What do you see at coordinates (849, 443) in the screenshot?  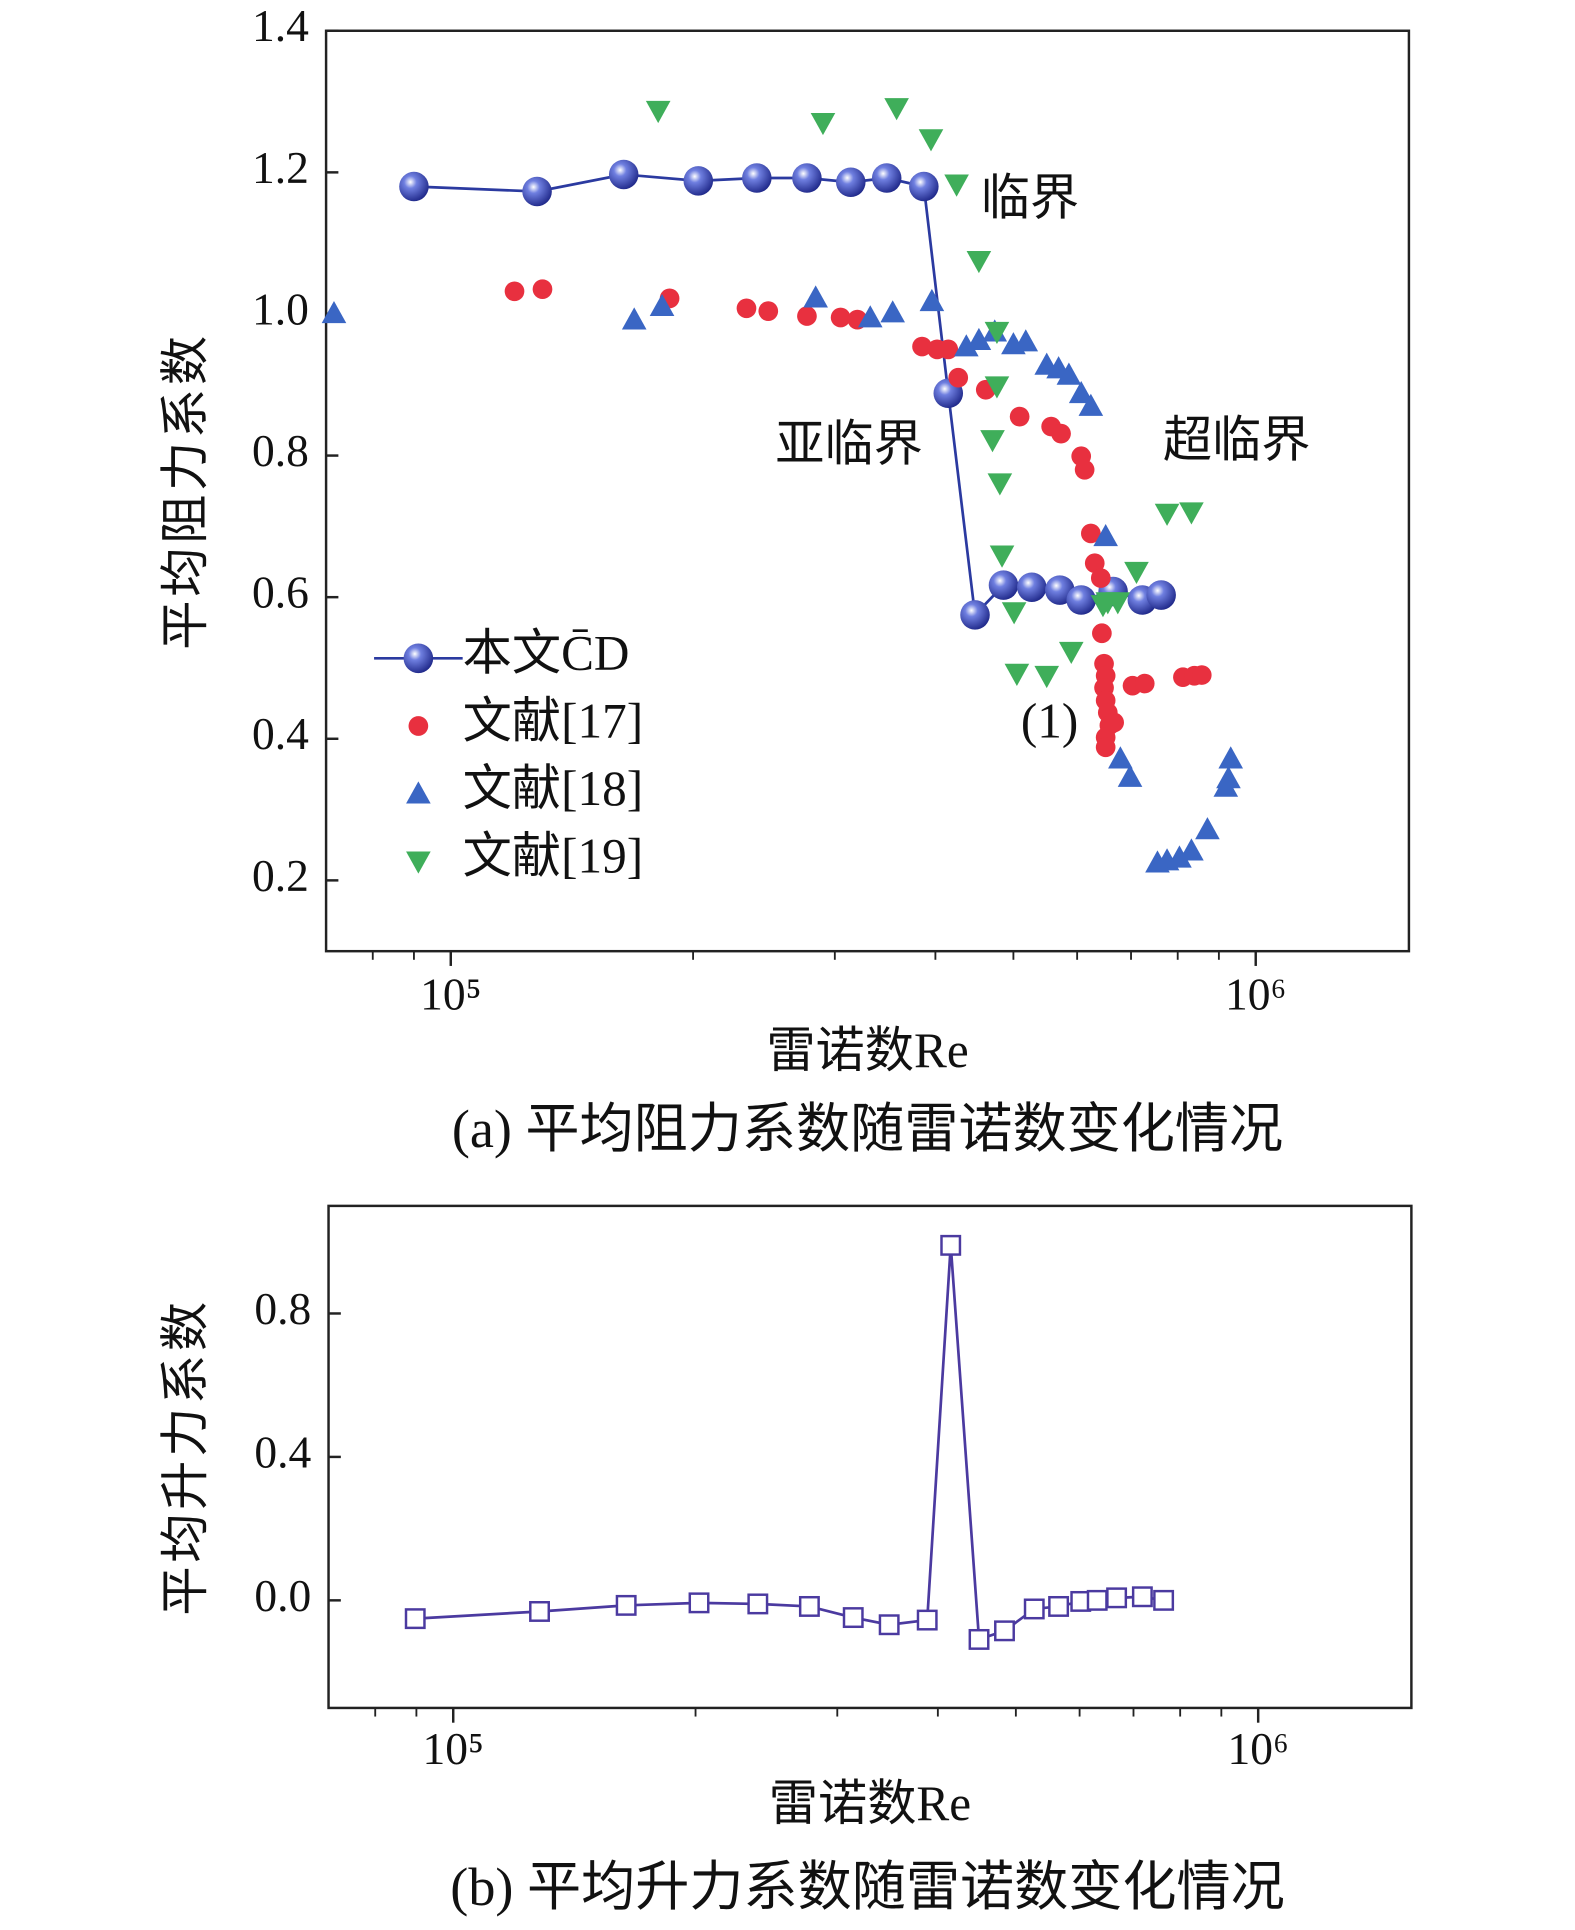 I see `annotation: 亚临界` at bounding box center [849, 443].